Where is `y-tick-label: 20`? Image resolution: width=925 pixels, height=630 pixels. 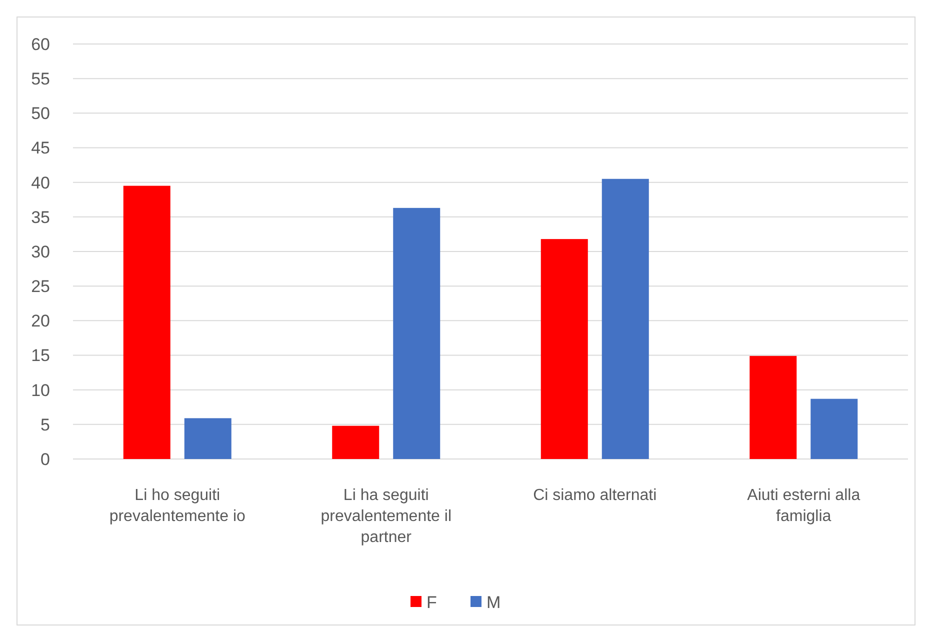
y-tick-label: 20 is located at coordinates (40, 321).